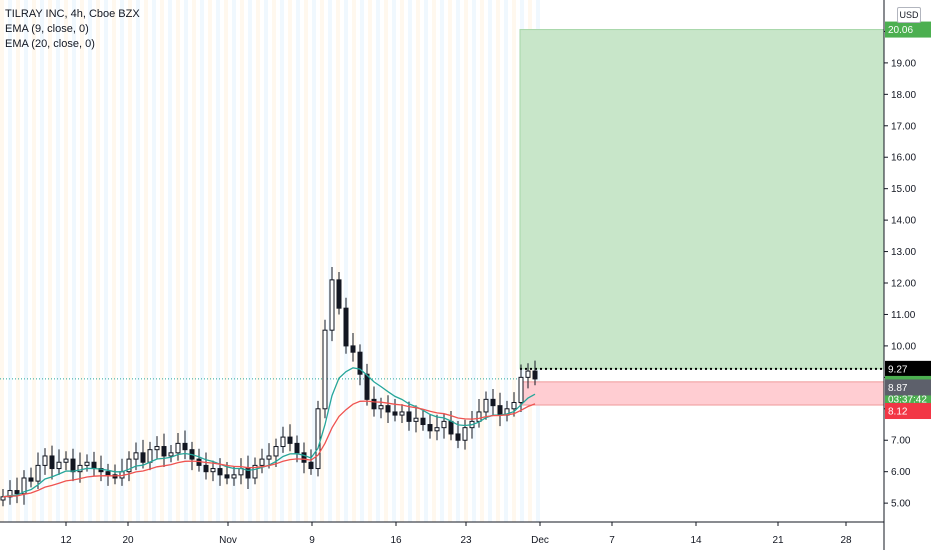  What do you see at coordinates (903, 221) in the screenshot?
I see `y-tick-label: 14.00` at bounding box center [903, 221].